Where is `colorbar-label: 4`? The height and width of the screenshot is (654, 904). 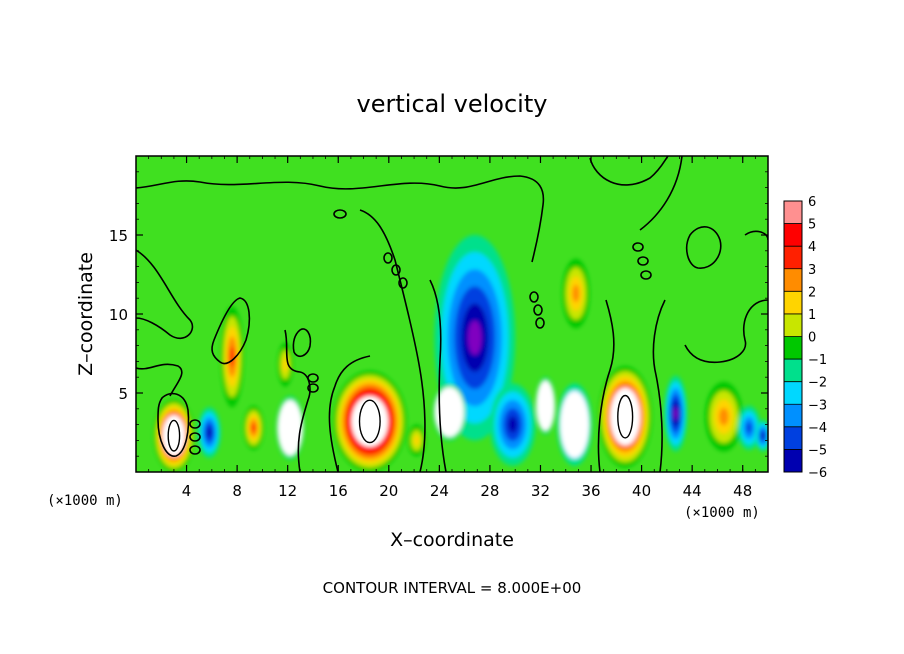 colorbar-label: 4 is located at coordinates (812, 247).